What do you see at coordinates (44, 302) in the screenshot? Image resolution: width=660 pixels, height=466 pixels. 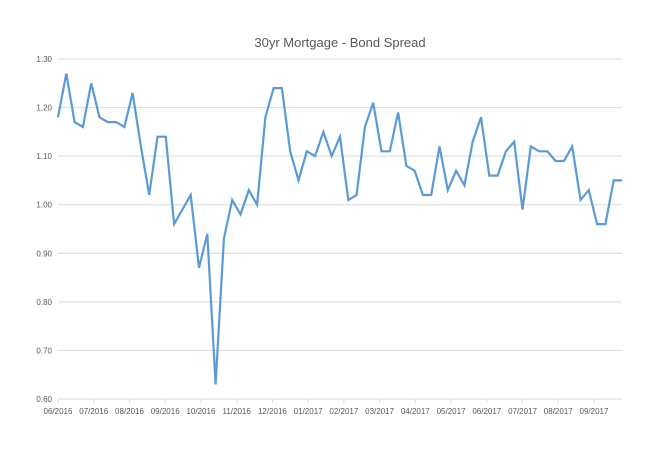 I see `y-tick-label: 0.80` at bounding box center [44, 302].